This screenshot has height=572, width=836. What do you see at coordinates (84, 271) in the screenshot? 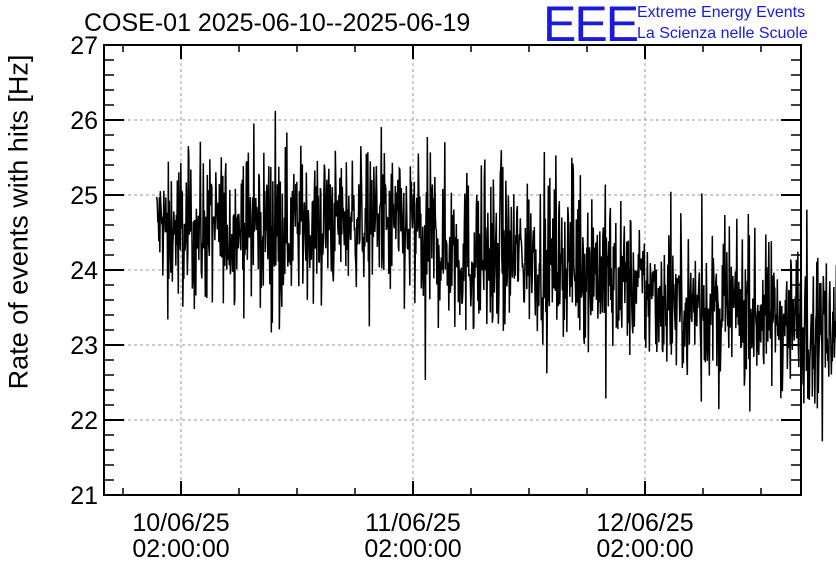
I see `y-tick-label: 24` at bounding box center [84, 271].